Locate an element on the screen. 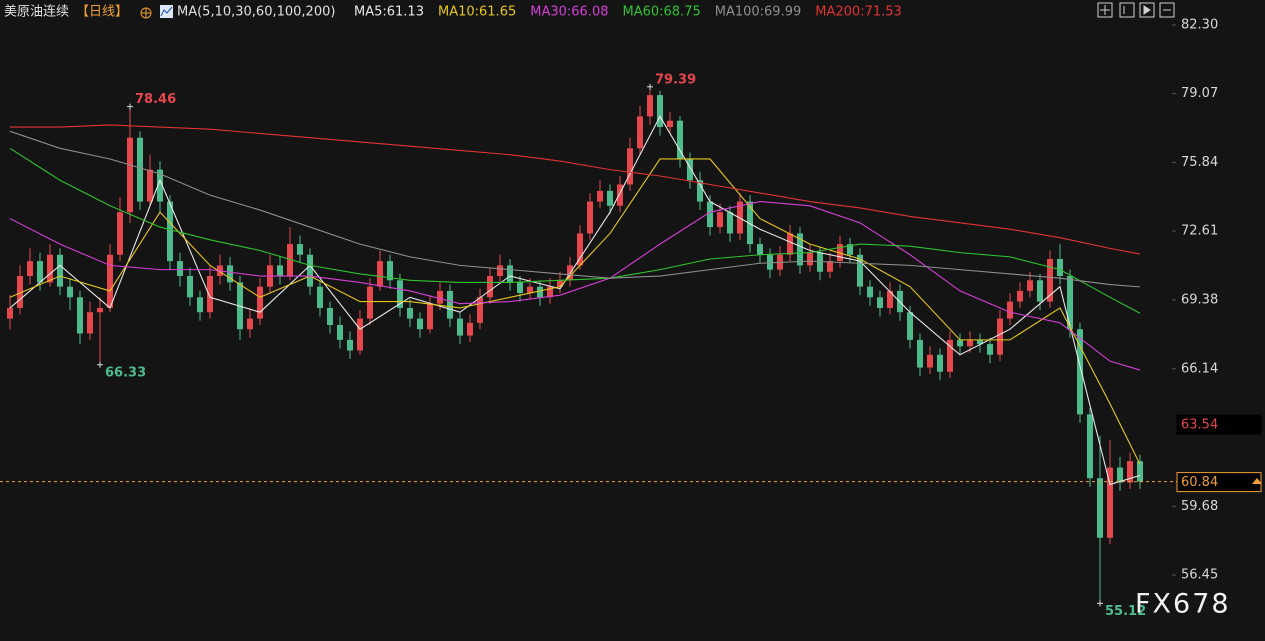 Image resolution: width=1265 pixels, height=641 pixels. legend-entry: MA100:69.99 is located at coordinates (758, 12).